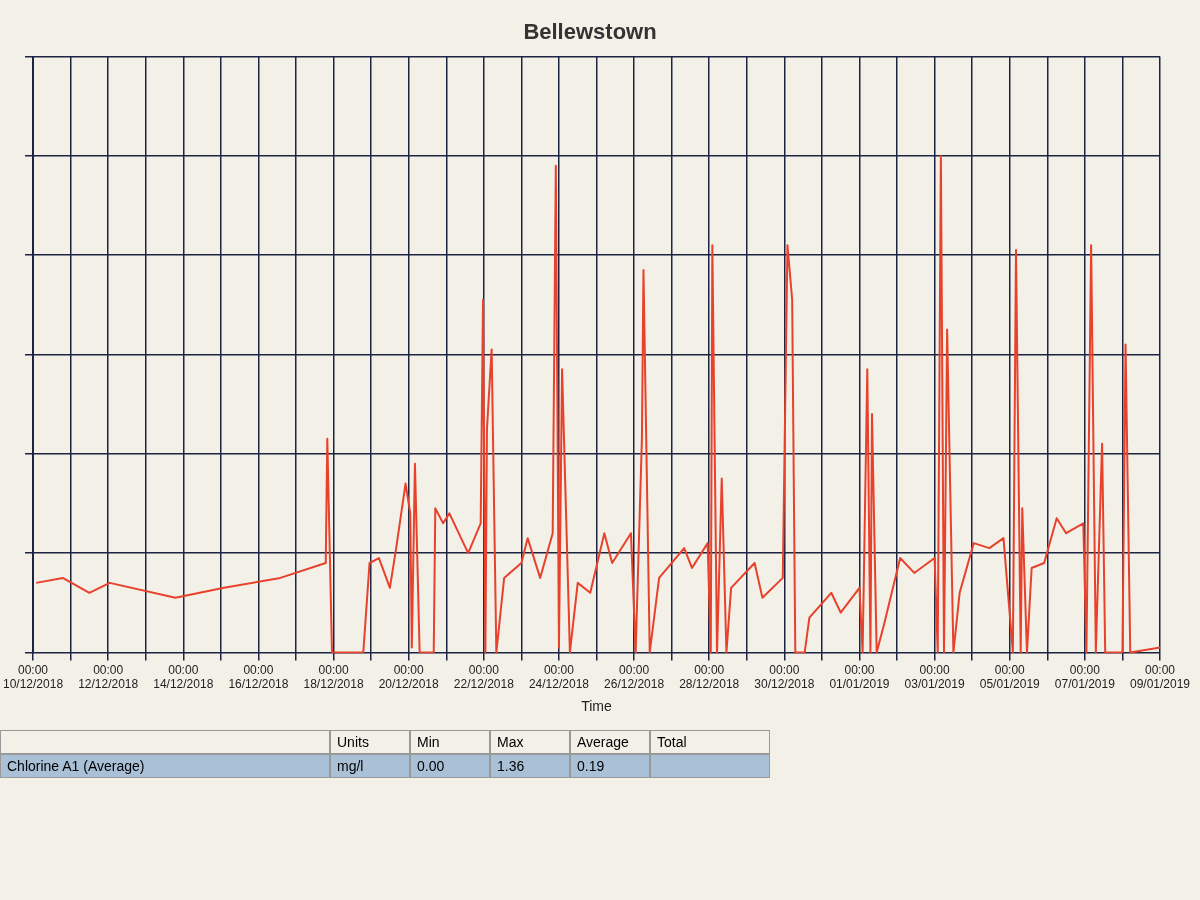  Describe the element at coordinates (33, 677) in the screenshot. I see `x-tick-label: 00:00 10/12/2018` at that location.